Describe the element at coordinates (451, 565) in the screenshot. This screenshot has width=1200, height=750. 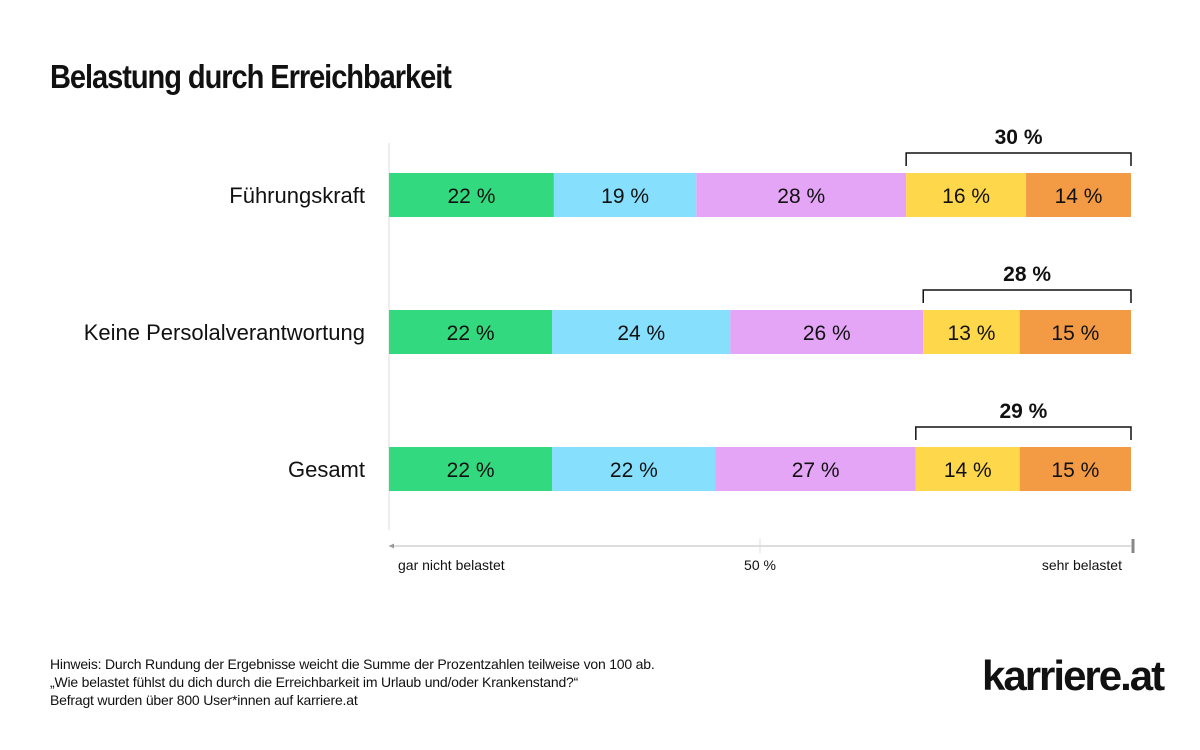
I see `axis-left-label: gar nicht belastet` at that location.